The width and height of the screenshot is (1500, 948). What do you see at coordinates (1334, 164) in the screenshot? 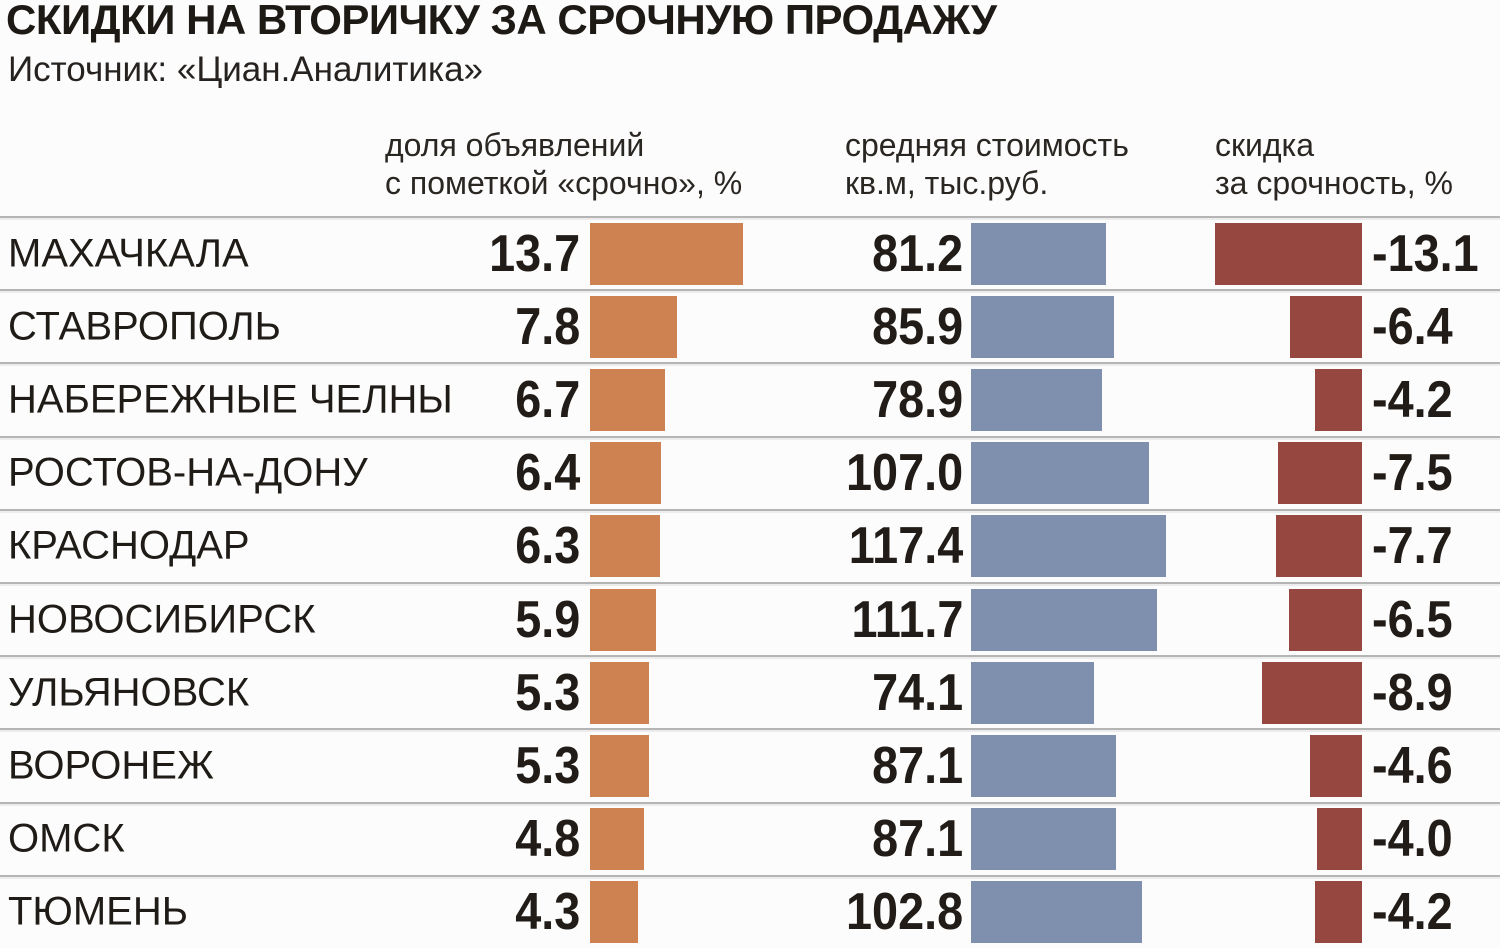
I see `column-header-discount: скидка за срочность, %` at bounding box center [1334, 164].